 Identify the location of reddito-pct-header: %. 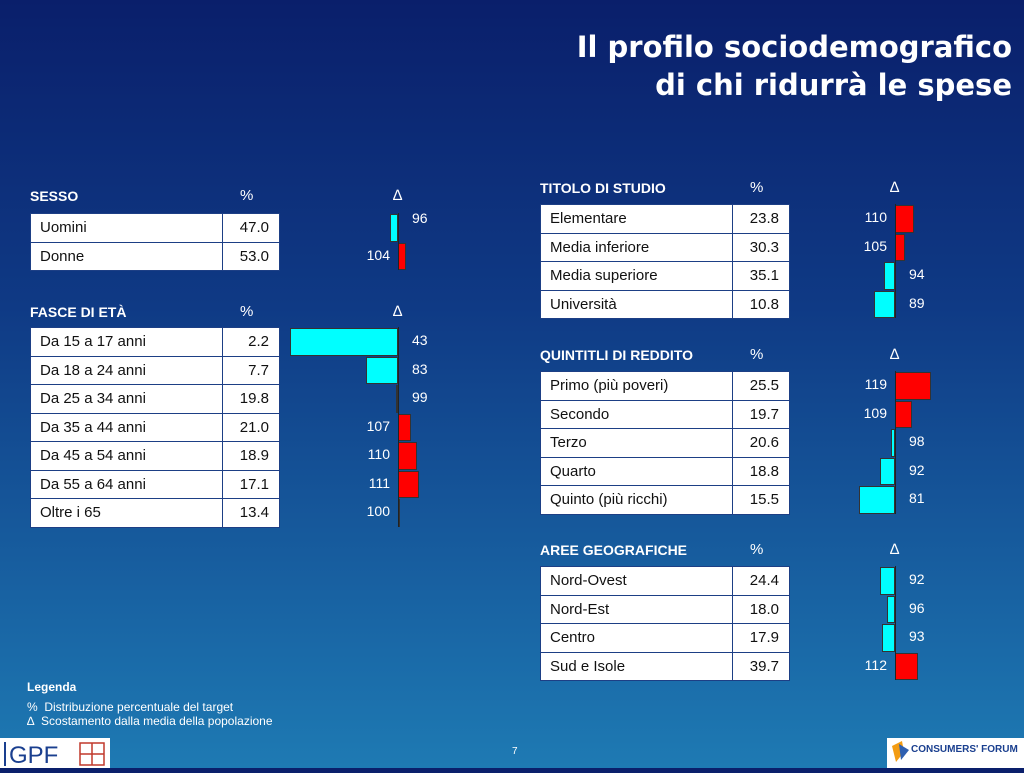
(757, 354).